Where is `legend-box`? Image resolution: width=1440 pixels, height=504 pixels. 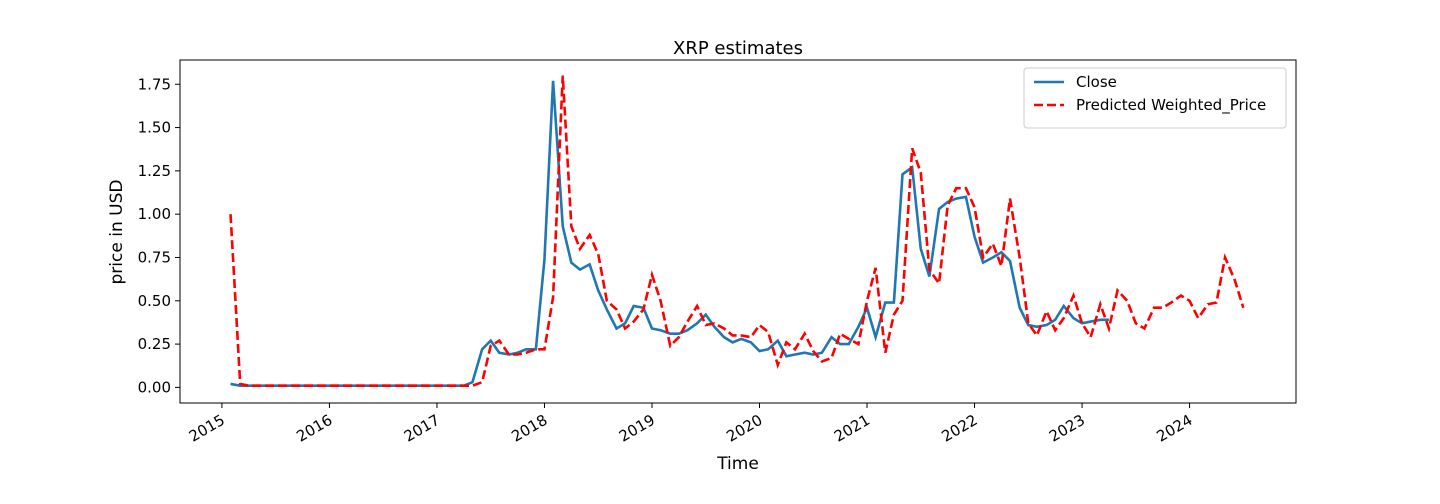
legend-box is located at coordinates (1155, 98).